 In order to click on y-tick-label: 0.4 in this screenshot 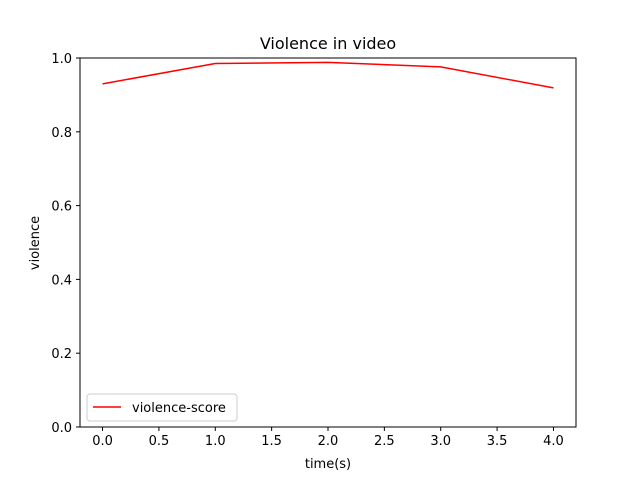, I will do `click(61, 280)`.